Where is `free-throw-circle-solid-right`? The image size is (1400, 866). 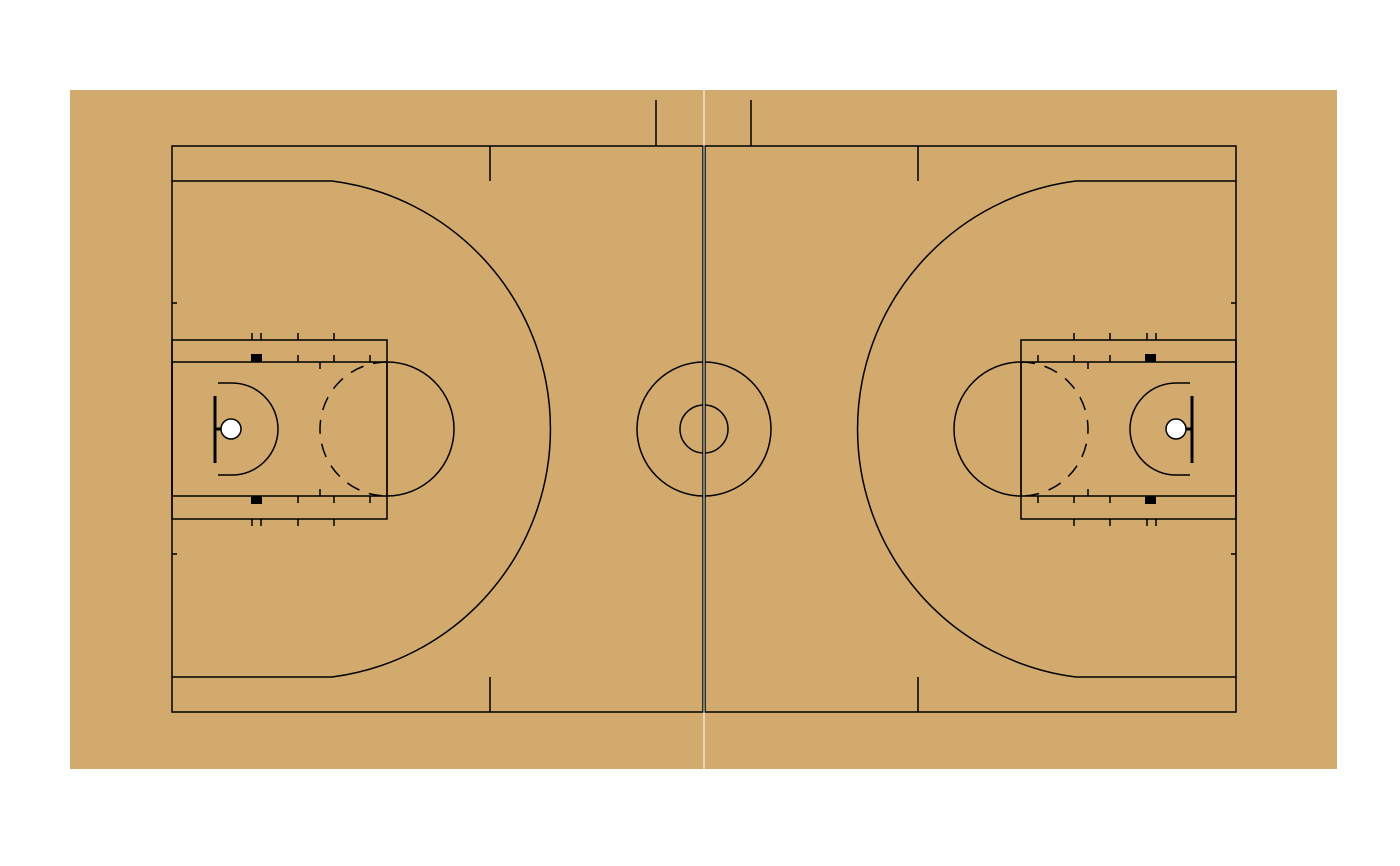
free-throw-circle-solid-right is located at coordinates (987, 429).